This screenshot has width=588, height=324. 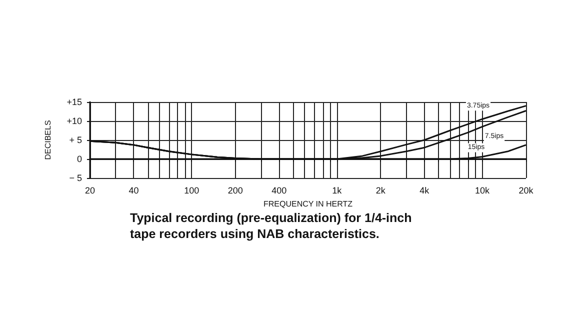 I want to click on x-tick-label: 20k, so click(x=526, y=191).